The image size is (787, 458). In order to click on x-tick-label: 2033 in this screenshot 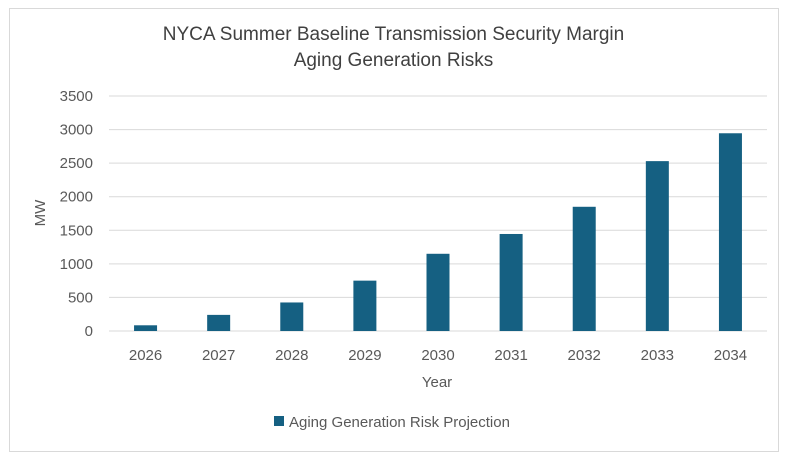, I will do `click(657, 355)`.